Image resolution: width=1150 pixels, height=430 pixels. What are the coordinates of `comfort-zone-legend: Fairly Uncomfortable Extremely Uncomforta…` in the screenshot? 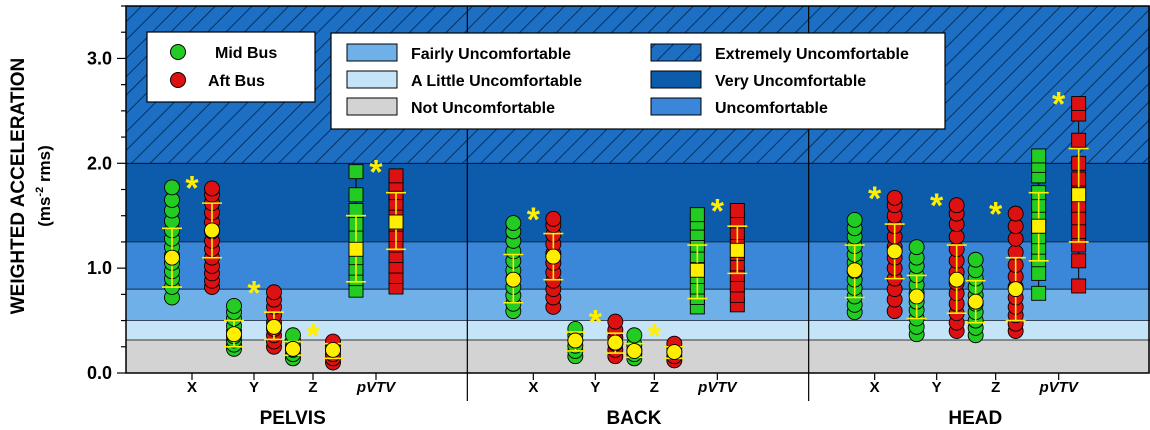 It's located at (638, 81).